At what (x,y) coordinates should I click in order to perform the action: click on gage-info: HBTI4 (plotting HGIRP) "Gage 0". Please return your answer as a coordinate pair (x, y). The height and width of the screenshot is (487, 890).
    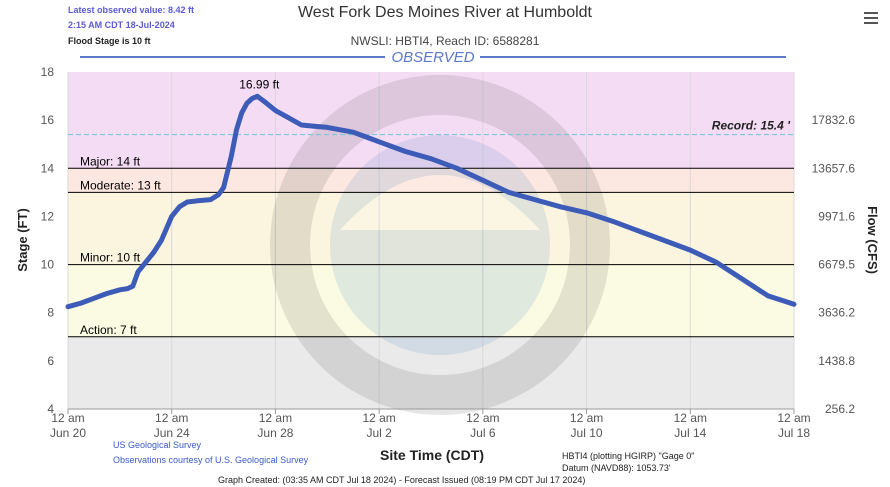
    Looking at the image, I should click on (628, 456).